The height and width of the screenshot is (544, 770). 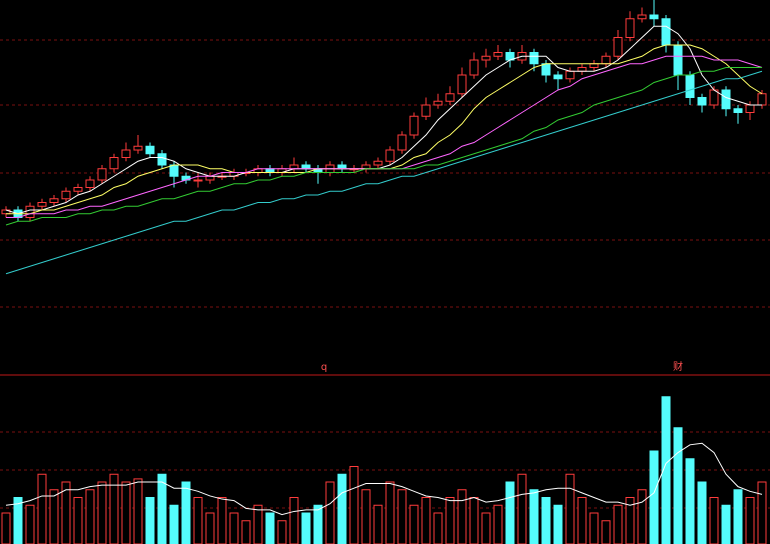 I want to click on annotation: q, so click(x=324, y=367).